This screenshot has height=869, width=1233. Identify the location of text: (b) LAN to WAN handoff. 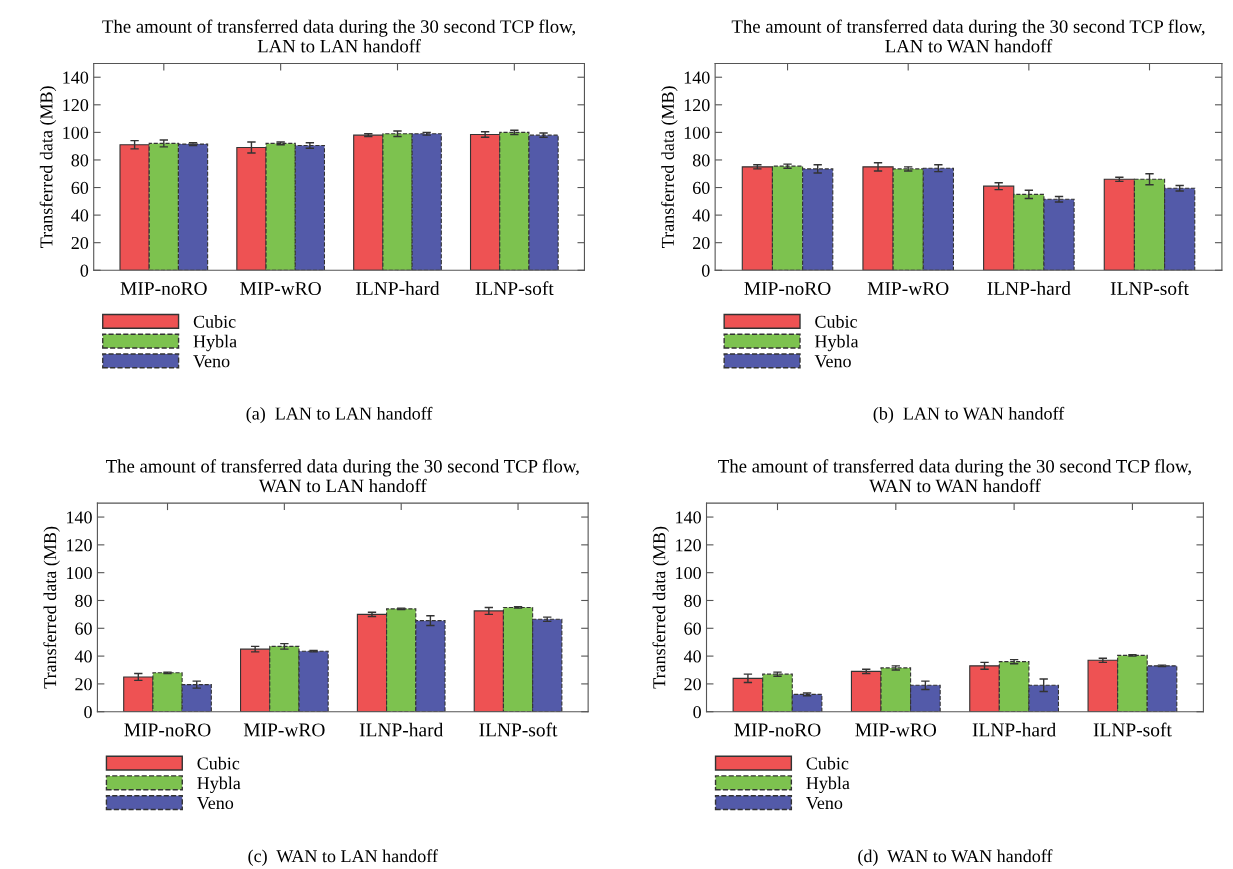
(969, 415).